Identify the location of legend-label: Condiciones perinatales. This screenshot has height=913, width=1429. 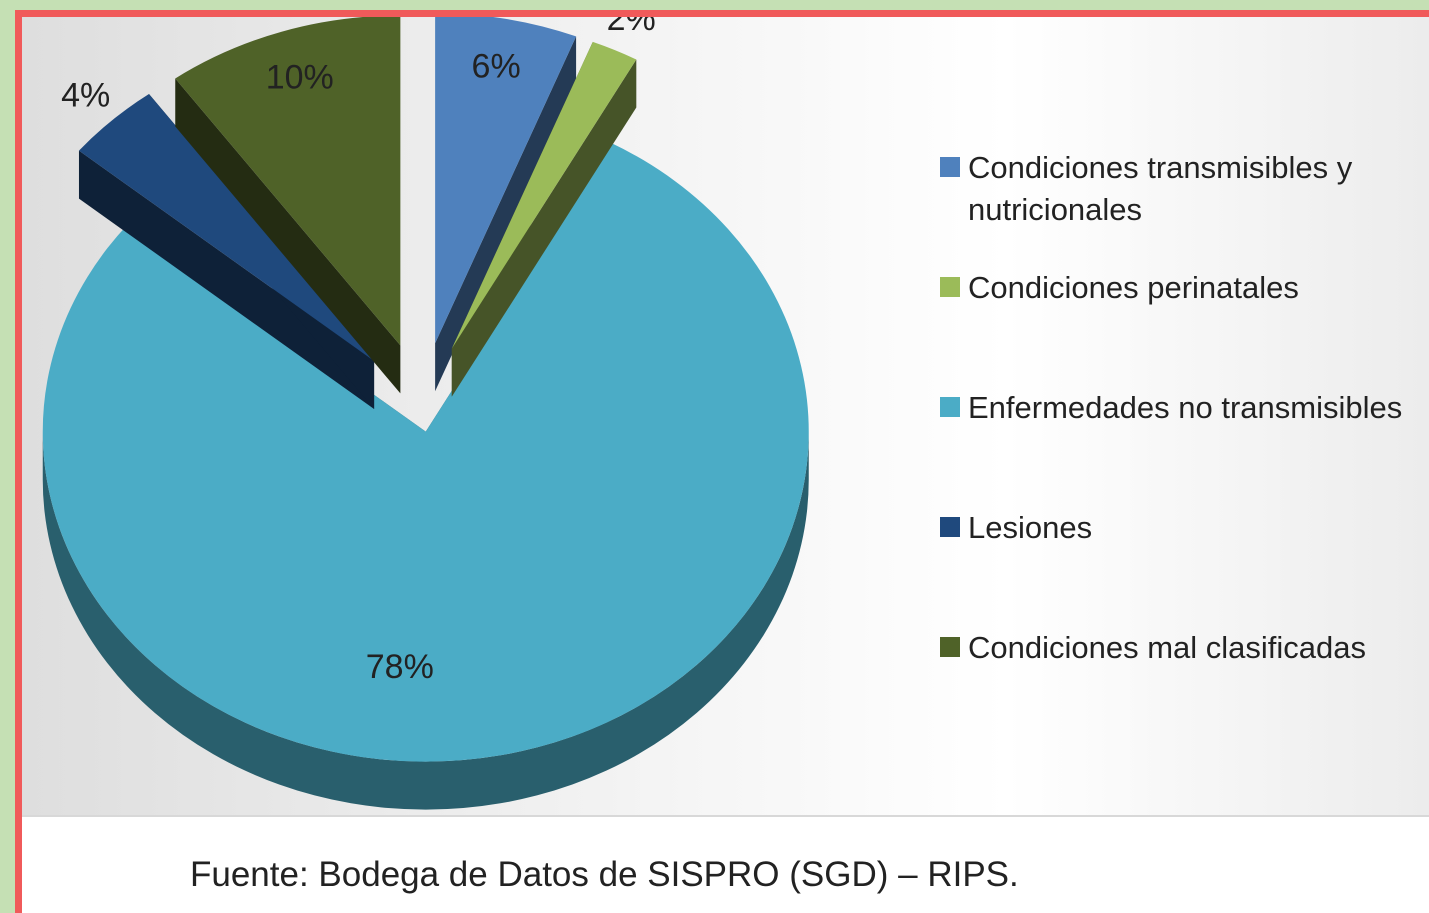
(1133, 287).